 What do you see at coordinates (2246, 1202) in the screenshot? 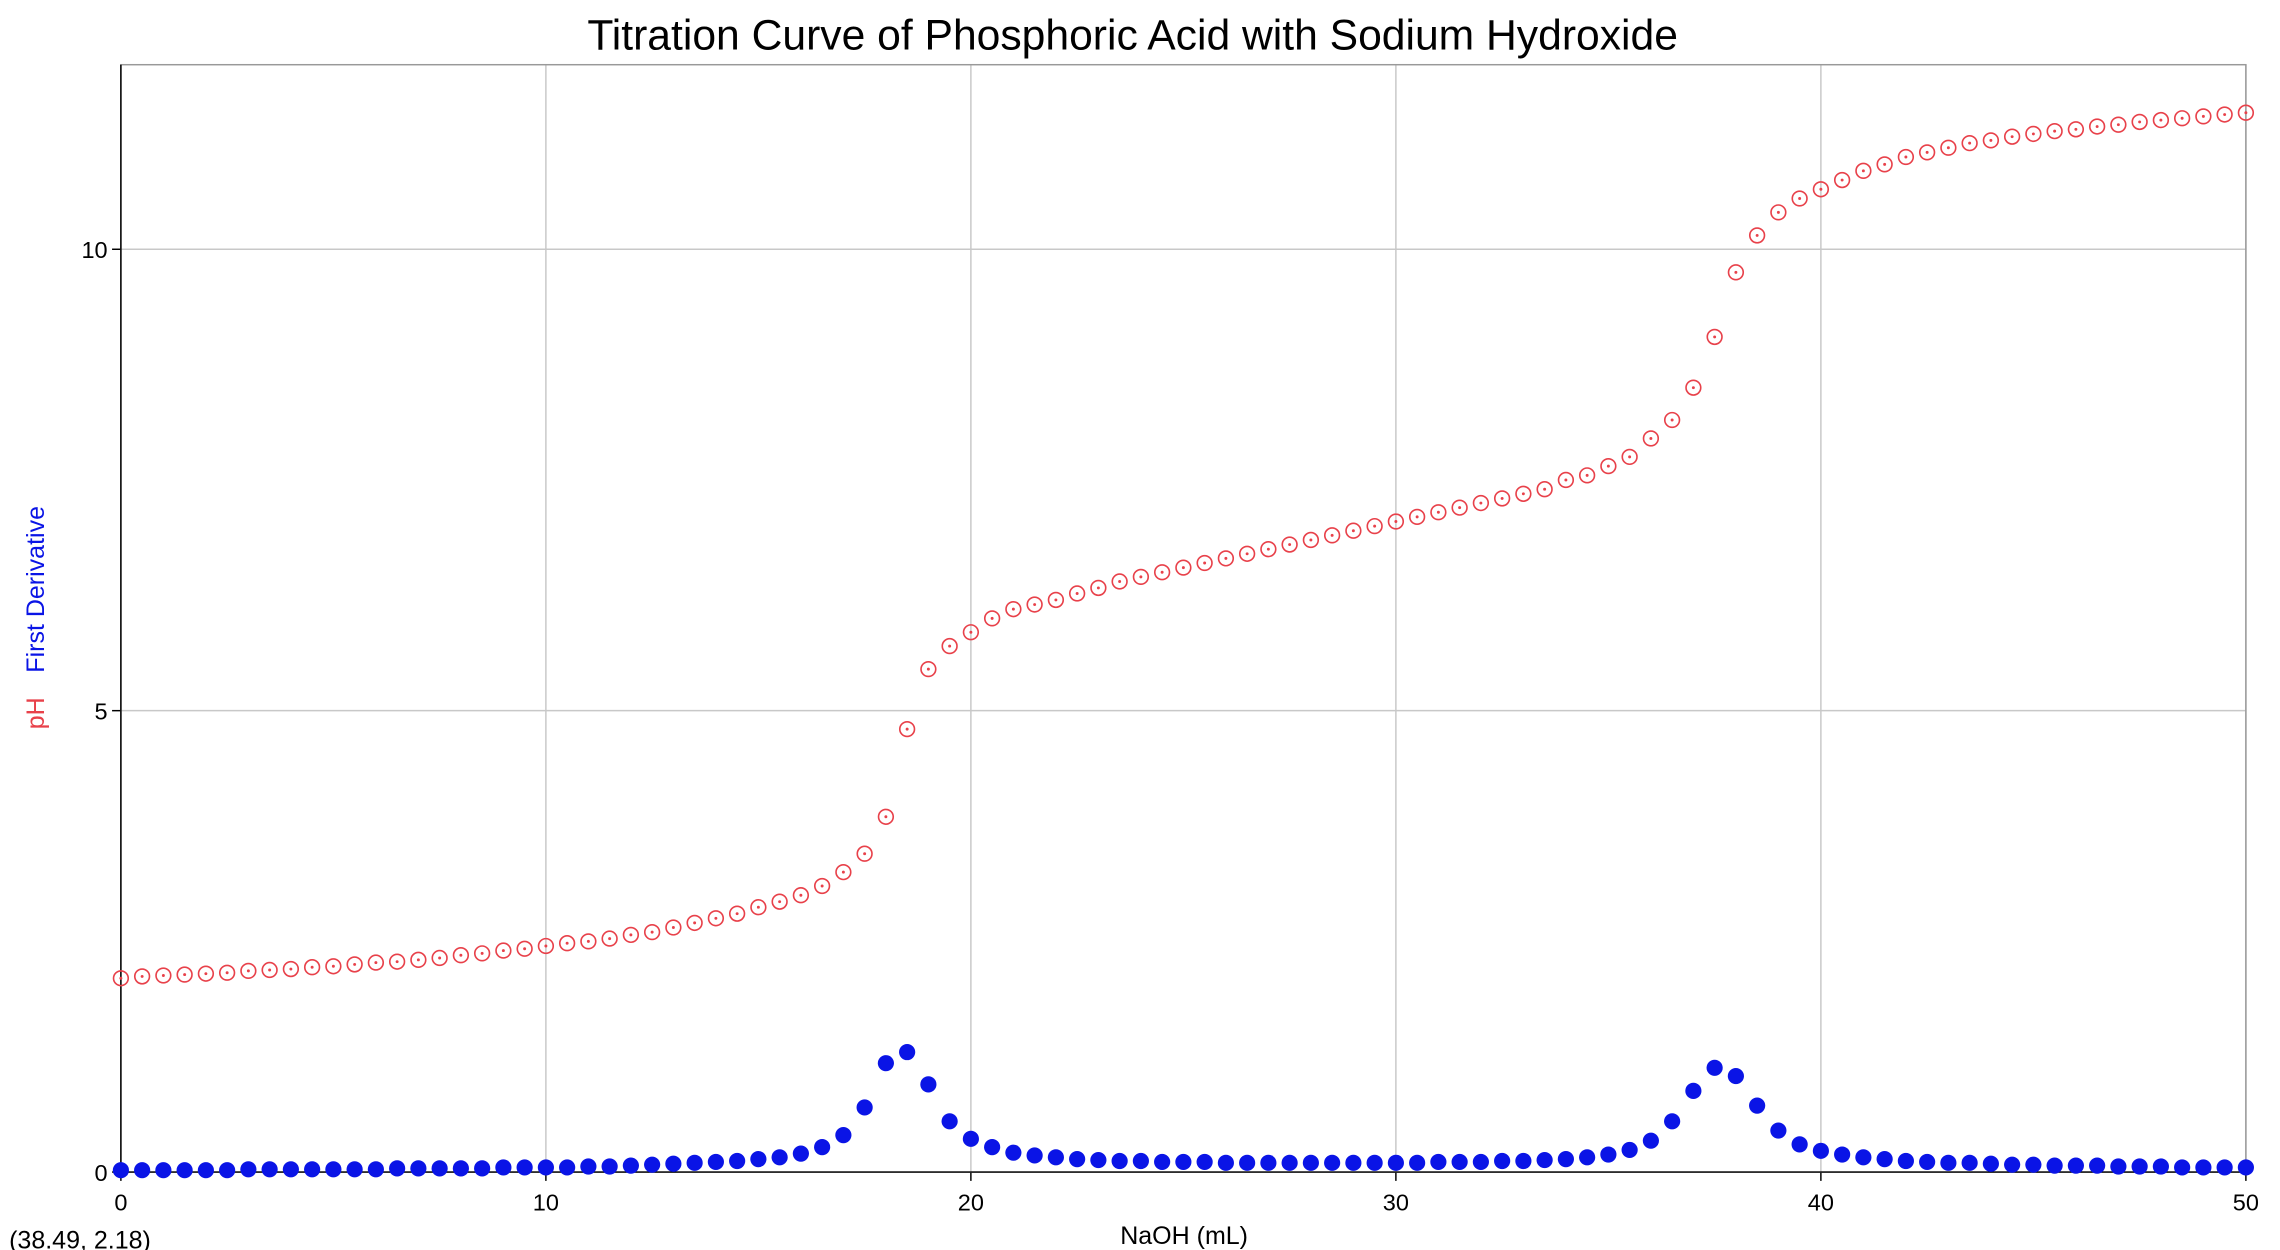
I see `x-tick-label: 50` at bounding box center [2246, 1202].